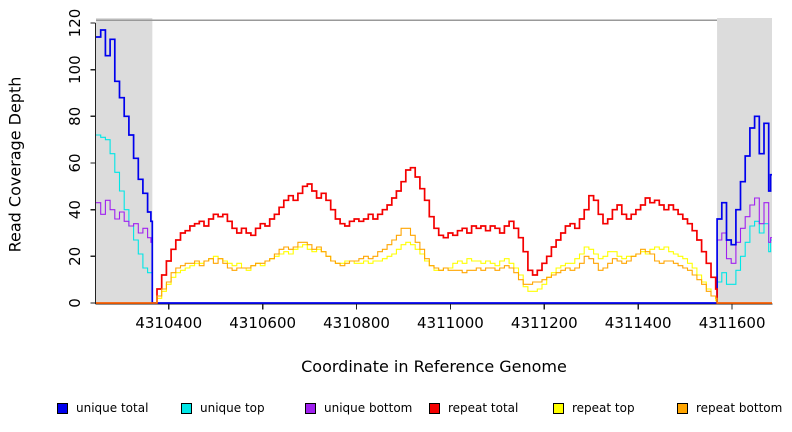 The width and height of the screenshot is (792, 432). What do you see at coordinates (15, 164) in the screenshot?
I see `y-axis-title: Read Coverage Depth` at bounding box center [15, 164].